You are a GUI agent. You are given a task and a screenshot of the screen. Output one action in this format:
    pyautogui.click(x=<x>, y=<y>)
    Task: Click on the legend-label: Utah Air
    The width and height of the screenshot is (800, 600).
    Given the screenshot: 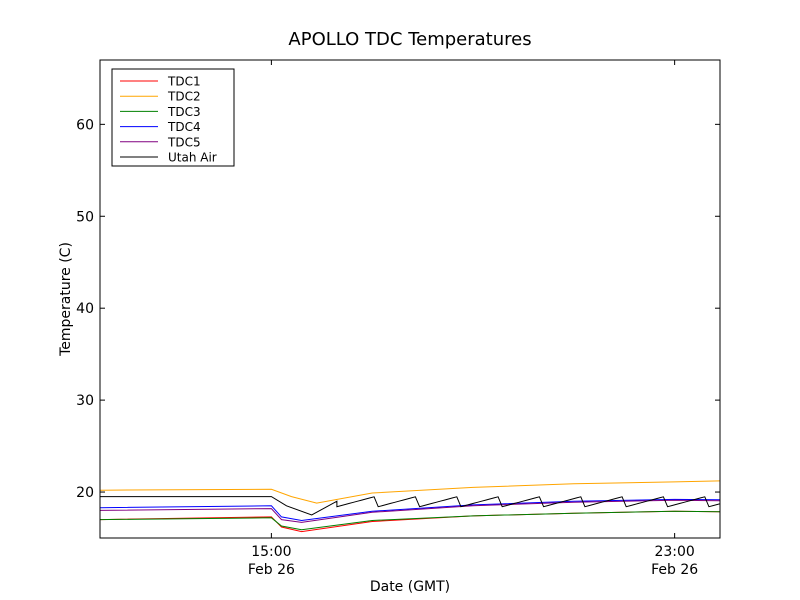 What is the action you would take?
    pyautogui.click(x=192, y=158)
    